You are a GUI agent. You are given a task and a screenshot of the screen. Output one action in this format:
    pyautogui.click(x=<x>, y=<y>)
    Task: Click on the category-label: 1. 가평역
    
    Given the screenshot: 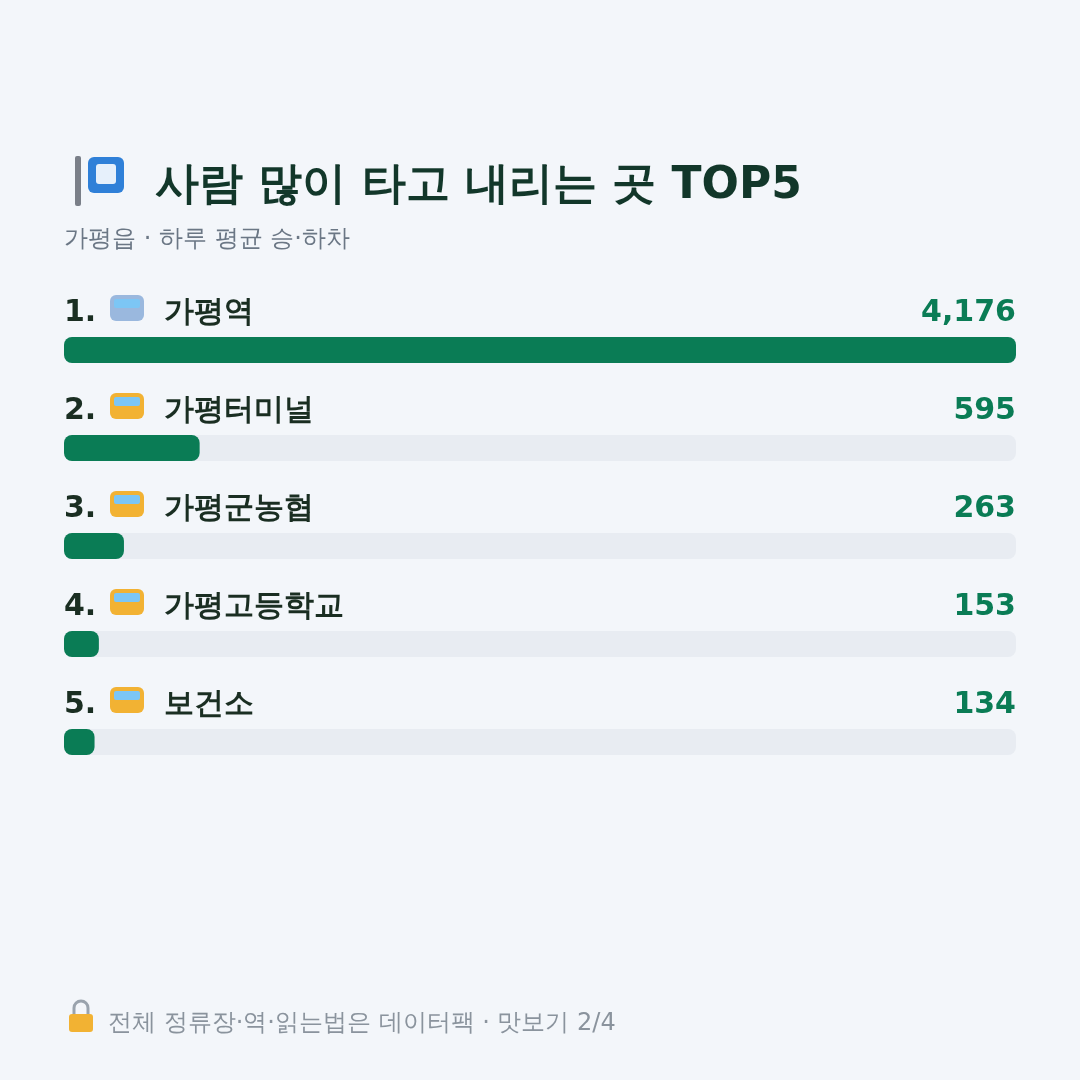 What is the action you would take?
    pyautogui.click(x=159, y=310)
    